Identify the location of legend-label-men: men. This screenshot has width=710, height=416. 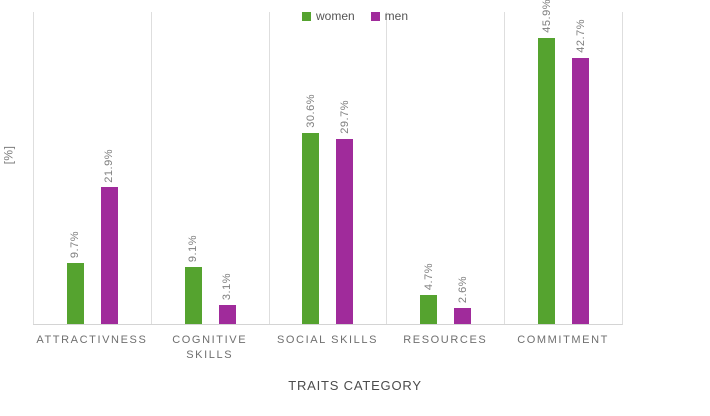
(396, 16).